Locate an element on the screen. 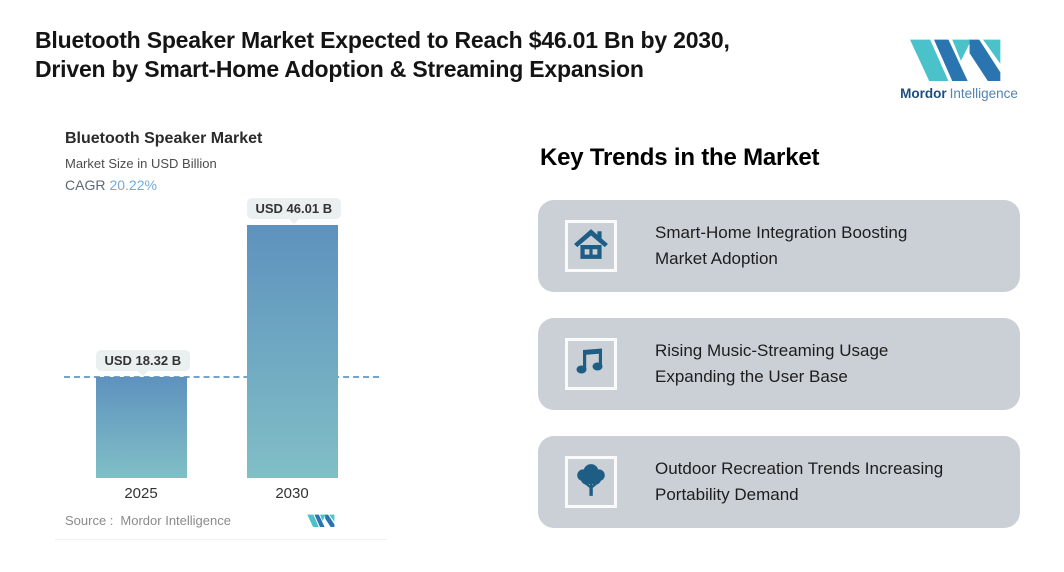 The width and height of the screenshot is (1064, 572). trend-text-line-2: Expanding the User Base is located at coordinates (751, 376).